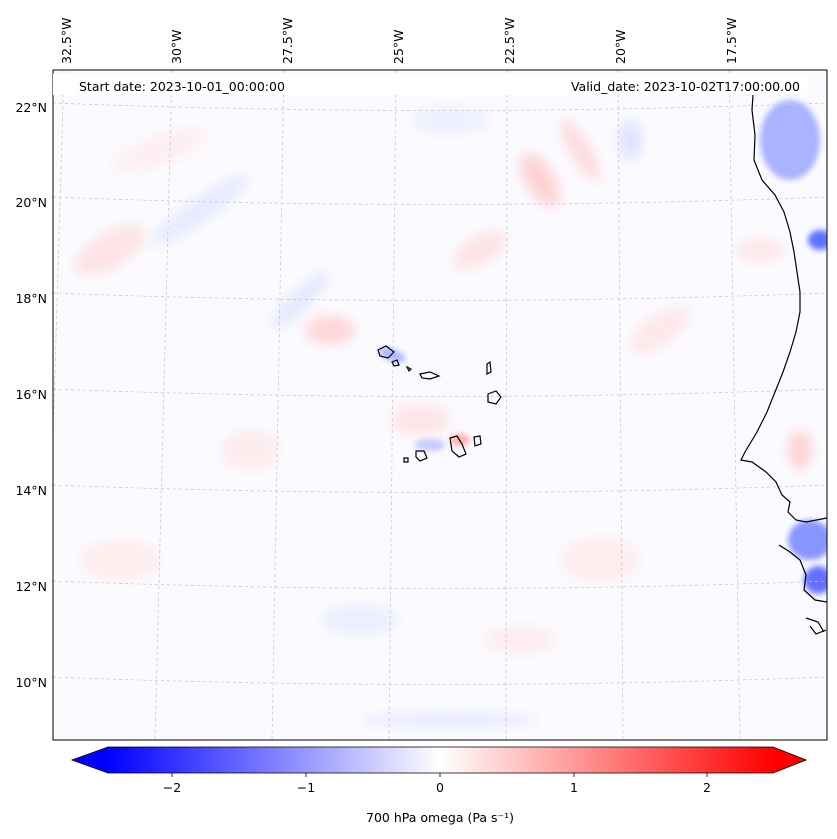 The height and width of the screenshot is (839, 837). I want to click on colorbar-tick-label: 1, so click(574, 787).